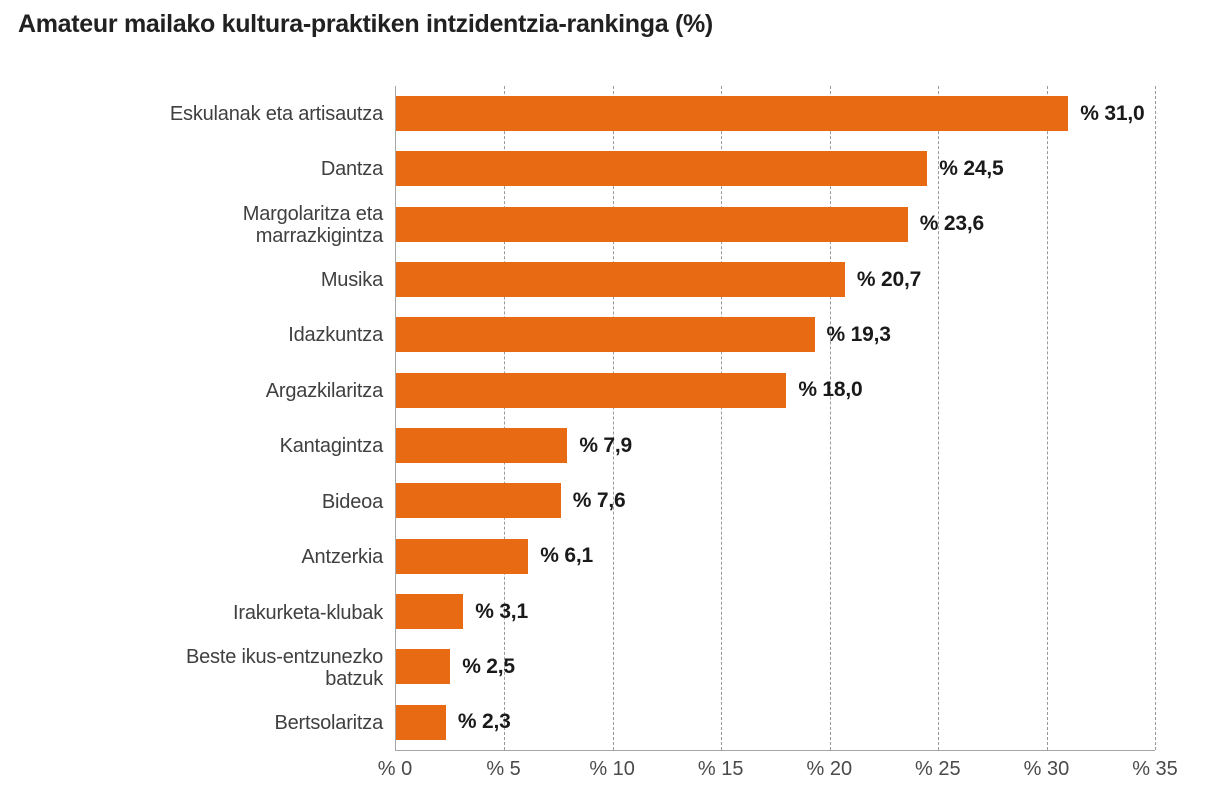  I want to click on category-label: Bideoa, so click(352, 501).